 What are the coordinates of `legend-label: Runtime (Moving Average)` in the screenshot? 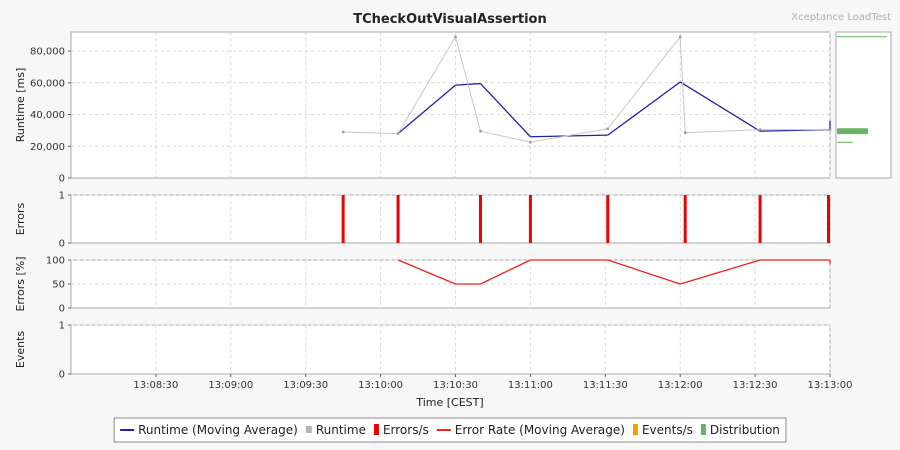 It's located at (218, 430).